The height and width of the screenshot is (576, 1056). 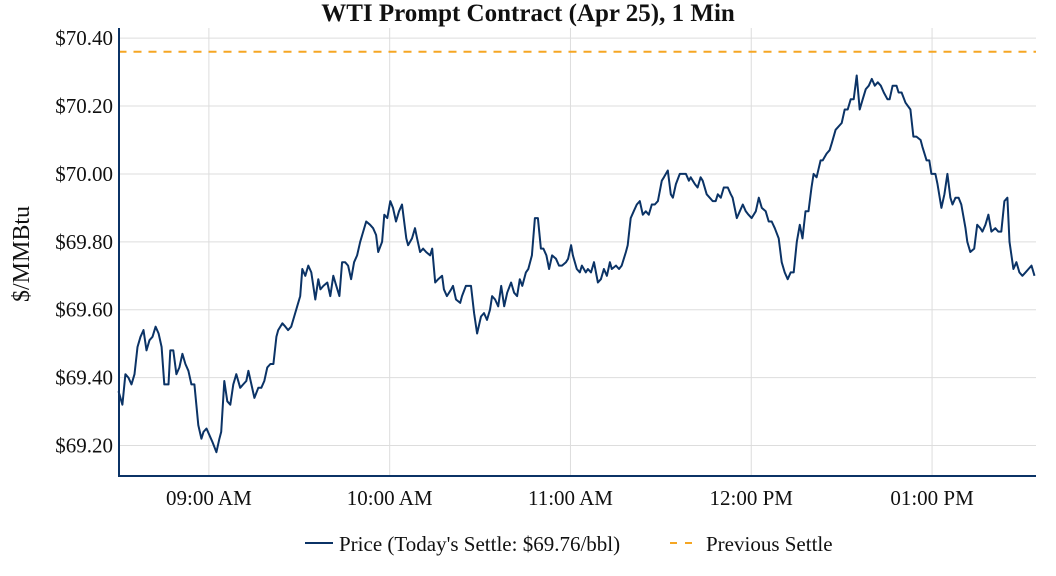 What do you see at coordinates (84, 310) in the screenshot?
I see `y-tick-label: $69.60` at bounding box center [84, 310].